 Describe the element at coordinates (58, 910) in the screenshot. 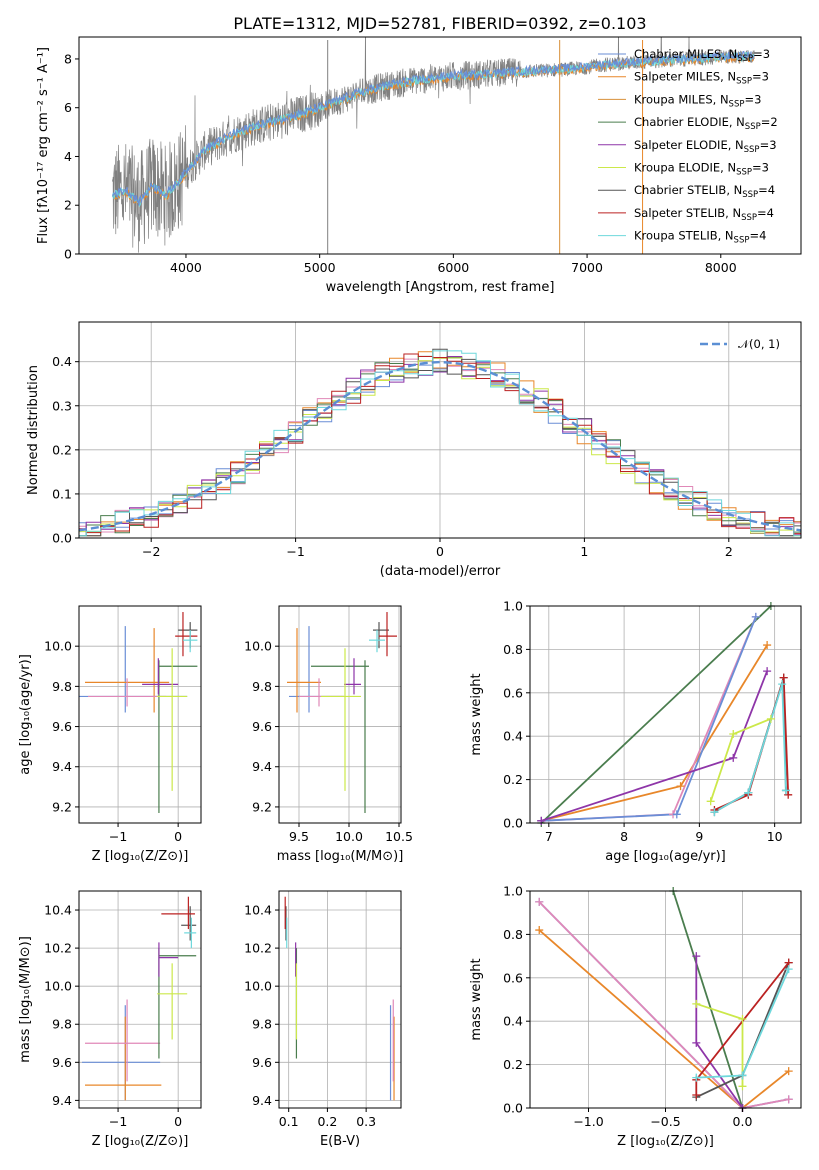

I see `y-tick-label: 10.4` at that location.